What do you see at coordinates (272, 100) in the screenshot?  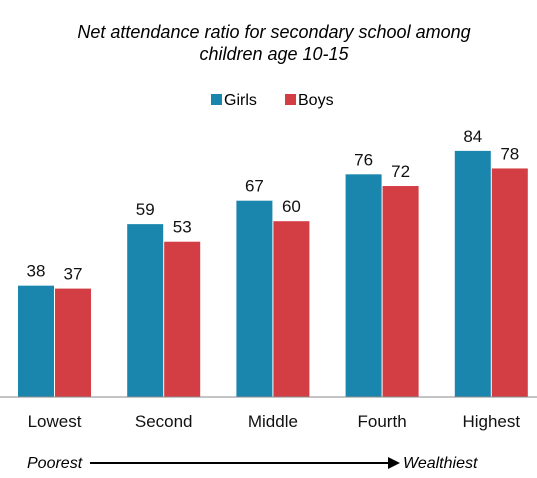 I see `legend: Girls Boys` at bounding box center [272, 100].